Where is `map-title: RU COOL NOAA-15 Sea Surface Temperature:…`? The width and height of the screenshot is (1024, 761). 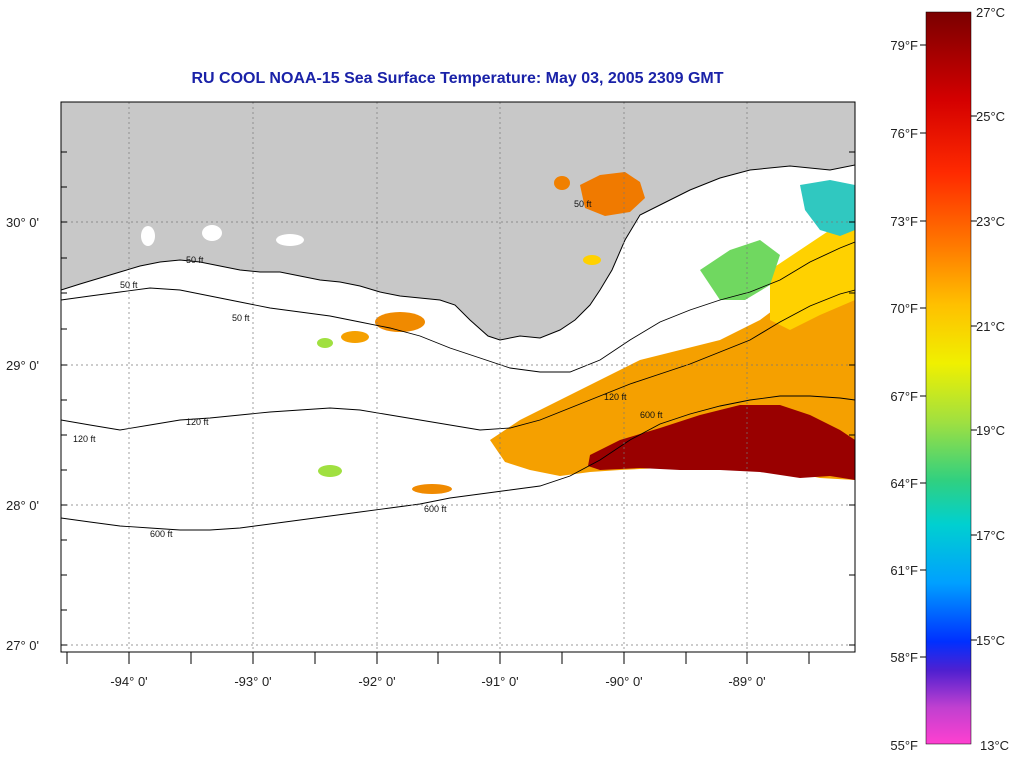
map-title: RU COOL NOAA-15 Sea Surface Temperature:… is located at coordinates (457, 78).